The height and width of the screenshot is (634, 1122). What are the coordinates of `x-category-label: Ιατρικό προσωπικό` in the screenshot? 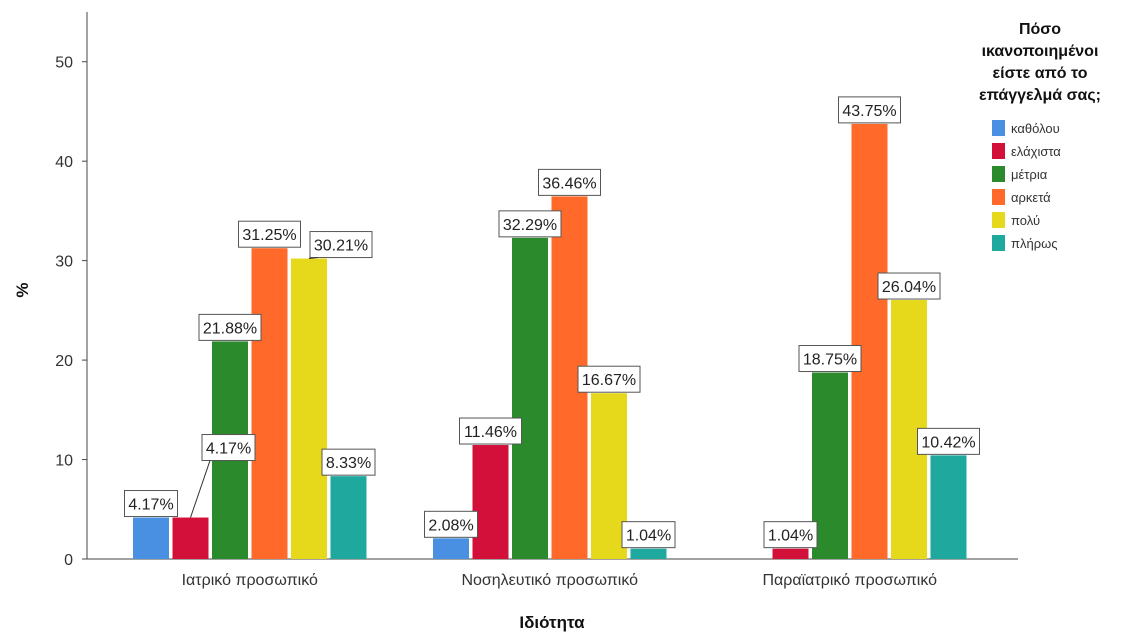 It's located at (250, 580).